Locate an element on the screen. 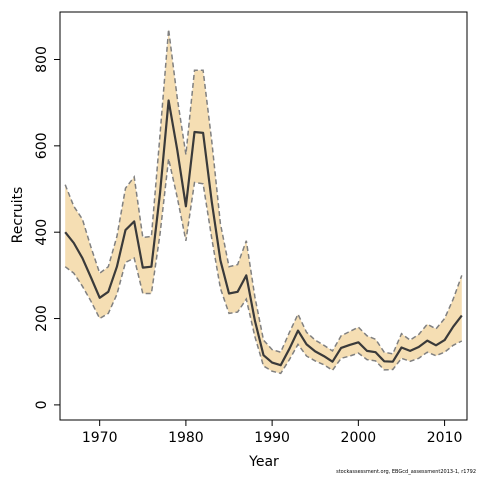 This screenshot has width=480, height=480. y-axis-title: Recruits is located at coordinates (18, 215).